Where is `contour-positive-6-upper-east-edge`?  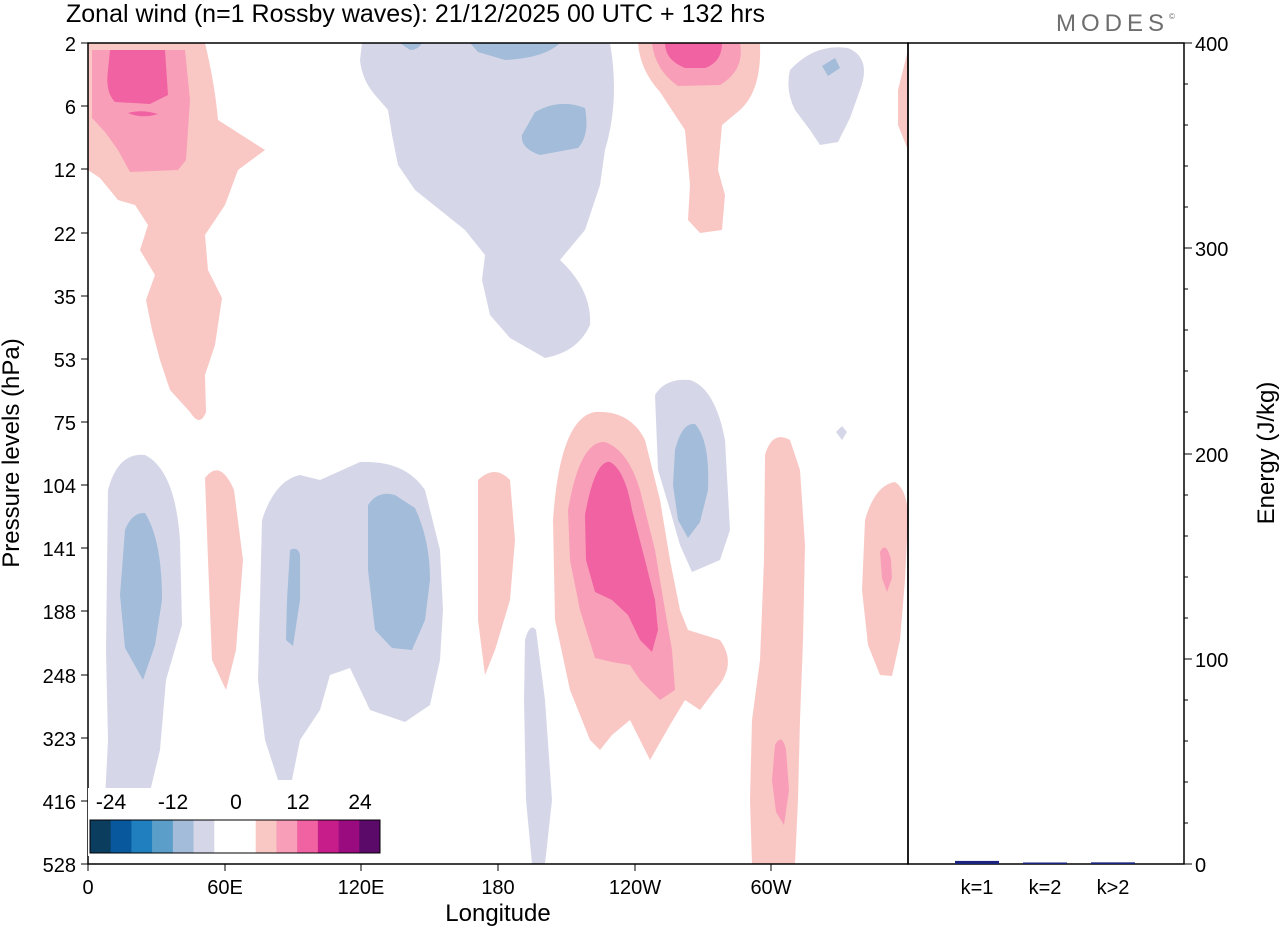 contour-positive-6-upper-east-edge is located at coordinates (903, 100).